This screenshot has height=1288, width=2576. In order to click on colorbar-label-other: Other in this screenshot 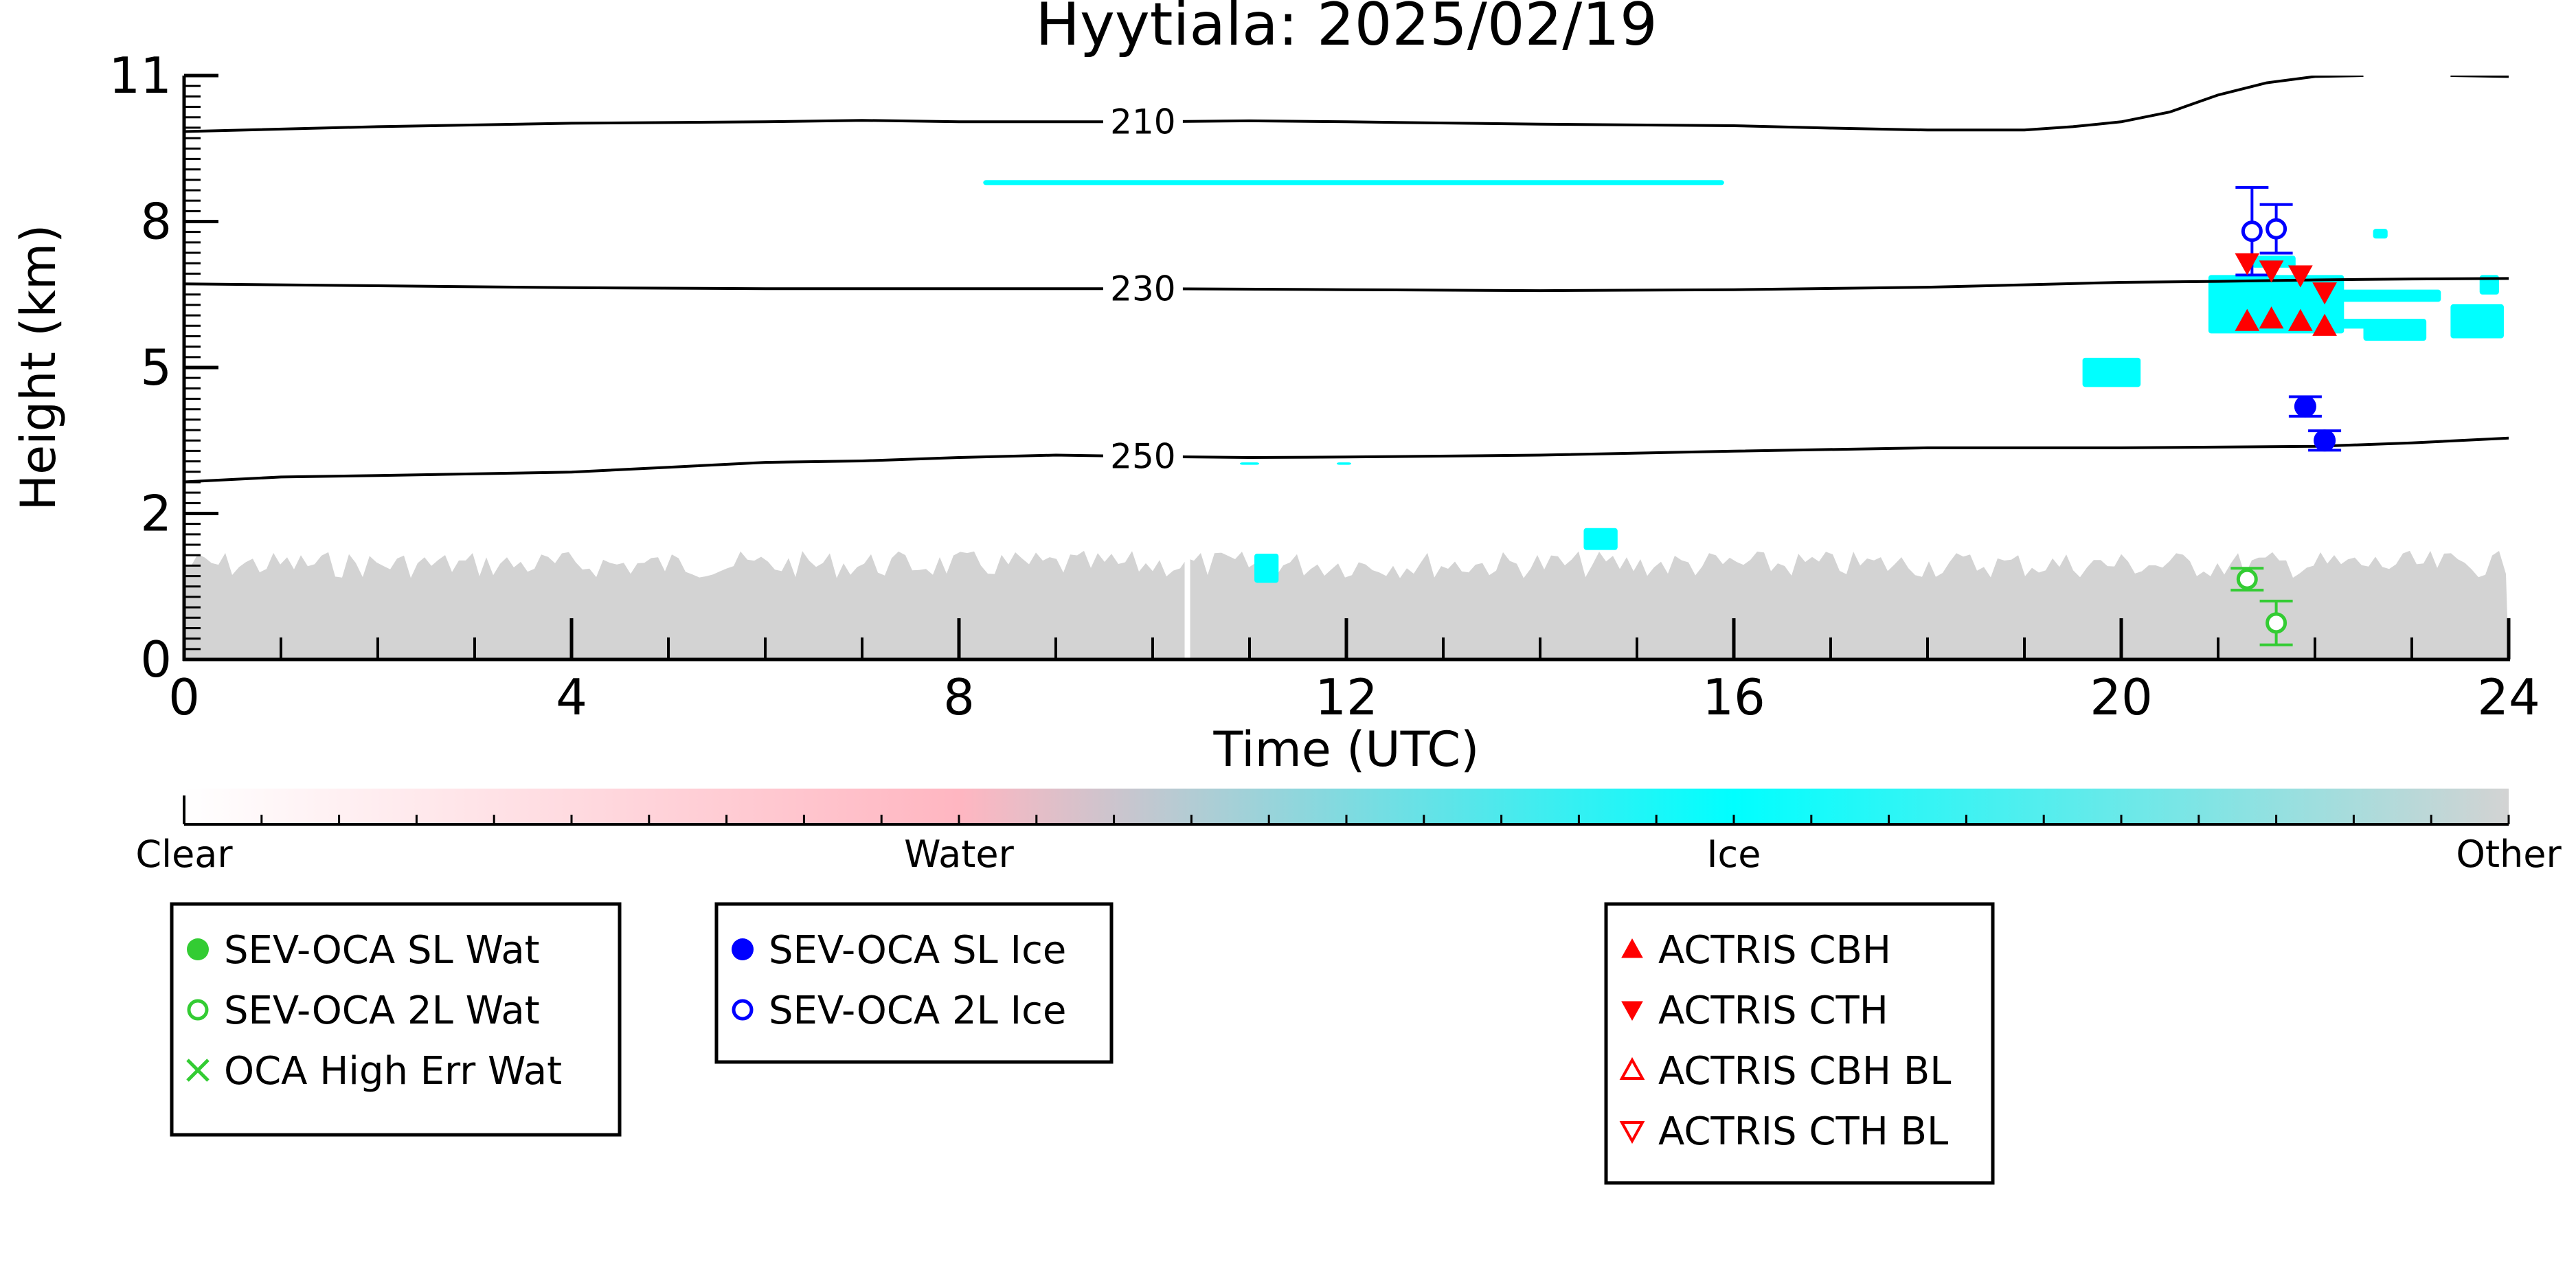, I will do `click(2509, 854)`.